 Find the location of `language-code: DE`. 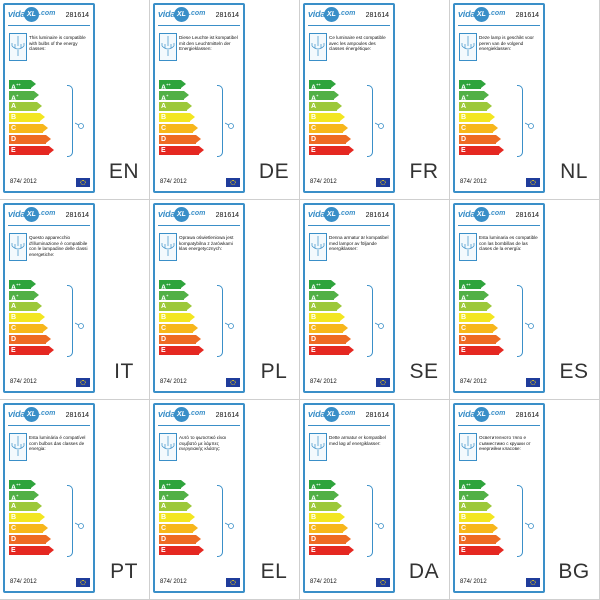

language-code: DE is located at coordinates (274, 171).